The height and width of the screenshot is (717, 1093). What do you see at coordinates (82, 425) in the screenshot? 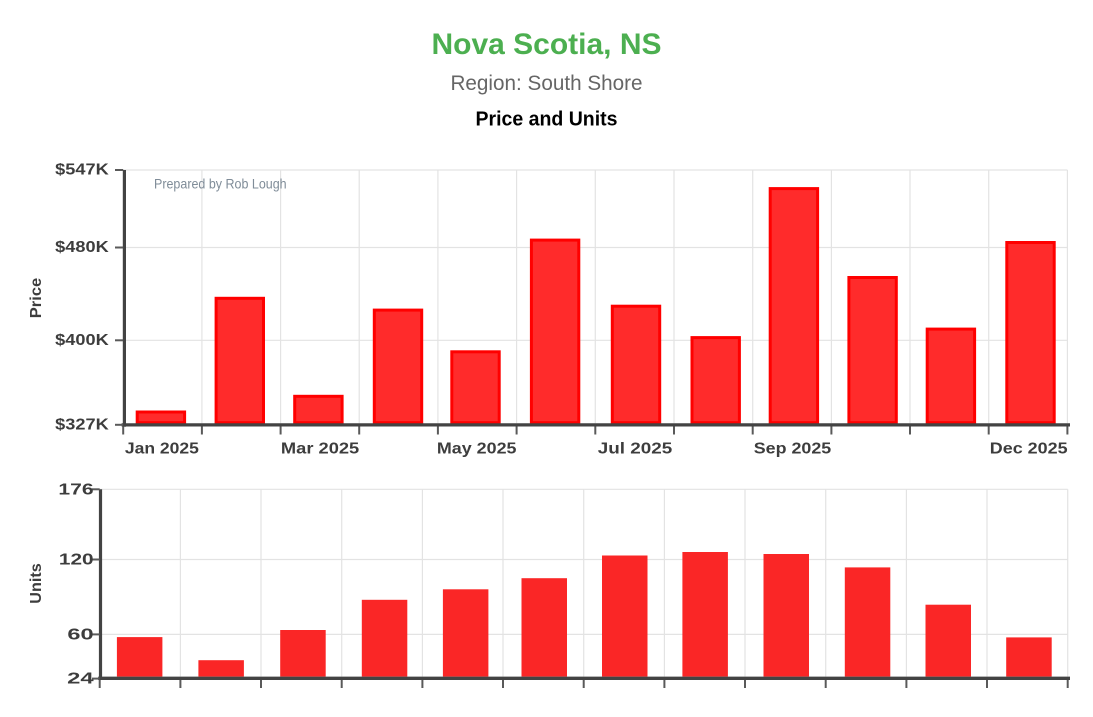
I see `svg-text: $327K` at bounding box center [82, 425].